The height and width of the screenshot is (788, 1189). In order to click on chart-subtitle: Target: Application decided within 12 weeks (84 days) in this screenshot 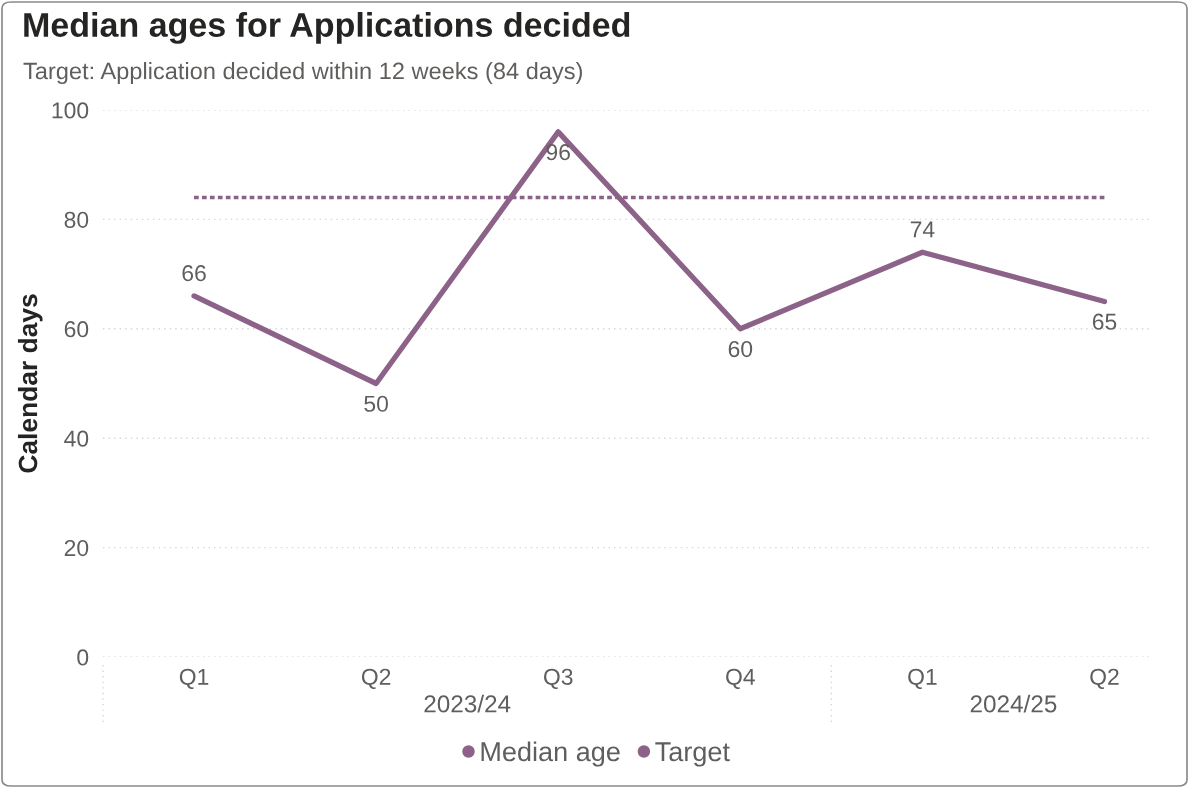, I will do `click(302, 73)`.